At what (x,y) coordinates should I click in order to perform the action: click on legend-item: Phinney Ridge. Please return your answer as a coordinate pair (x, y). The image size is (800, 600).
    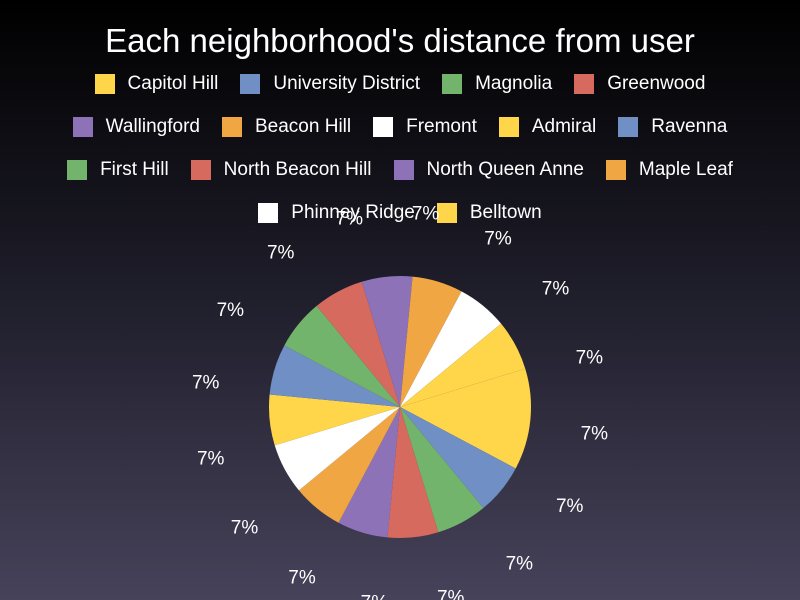
    Looking at the image, I should click on (336, 213).